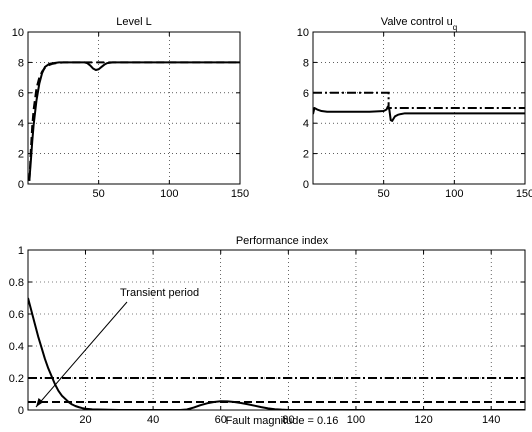  Describe the element at coordinates (159, 293) in the screenshot. I see `transient-period-annotation: Transient period` at that location.